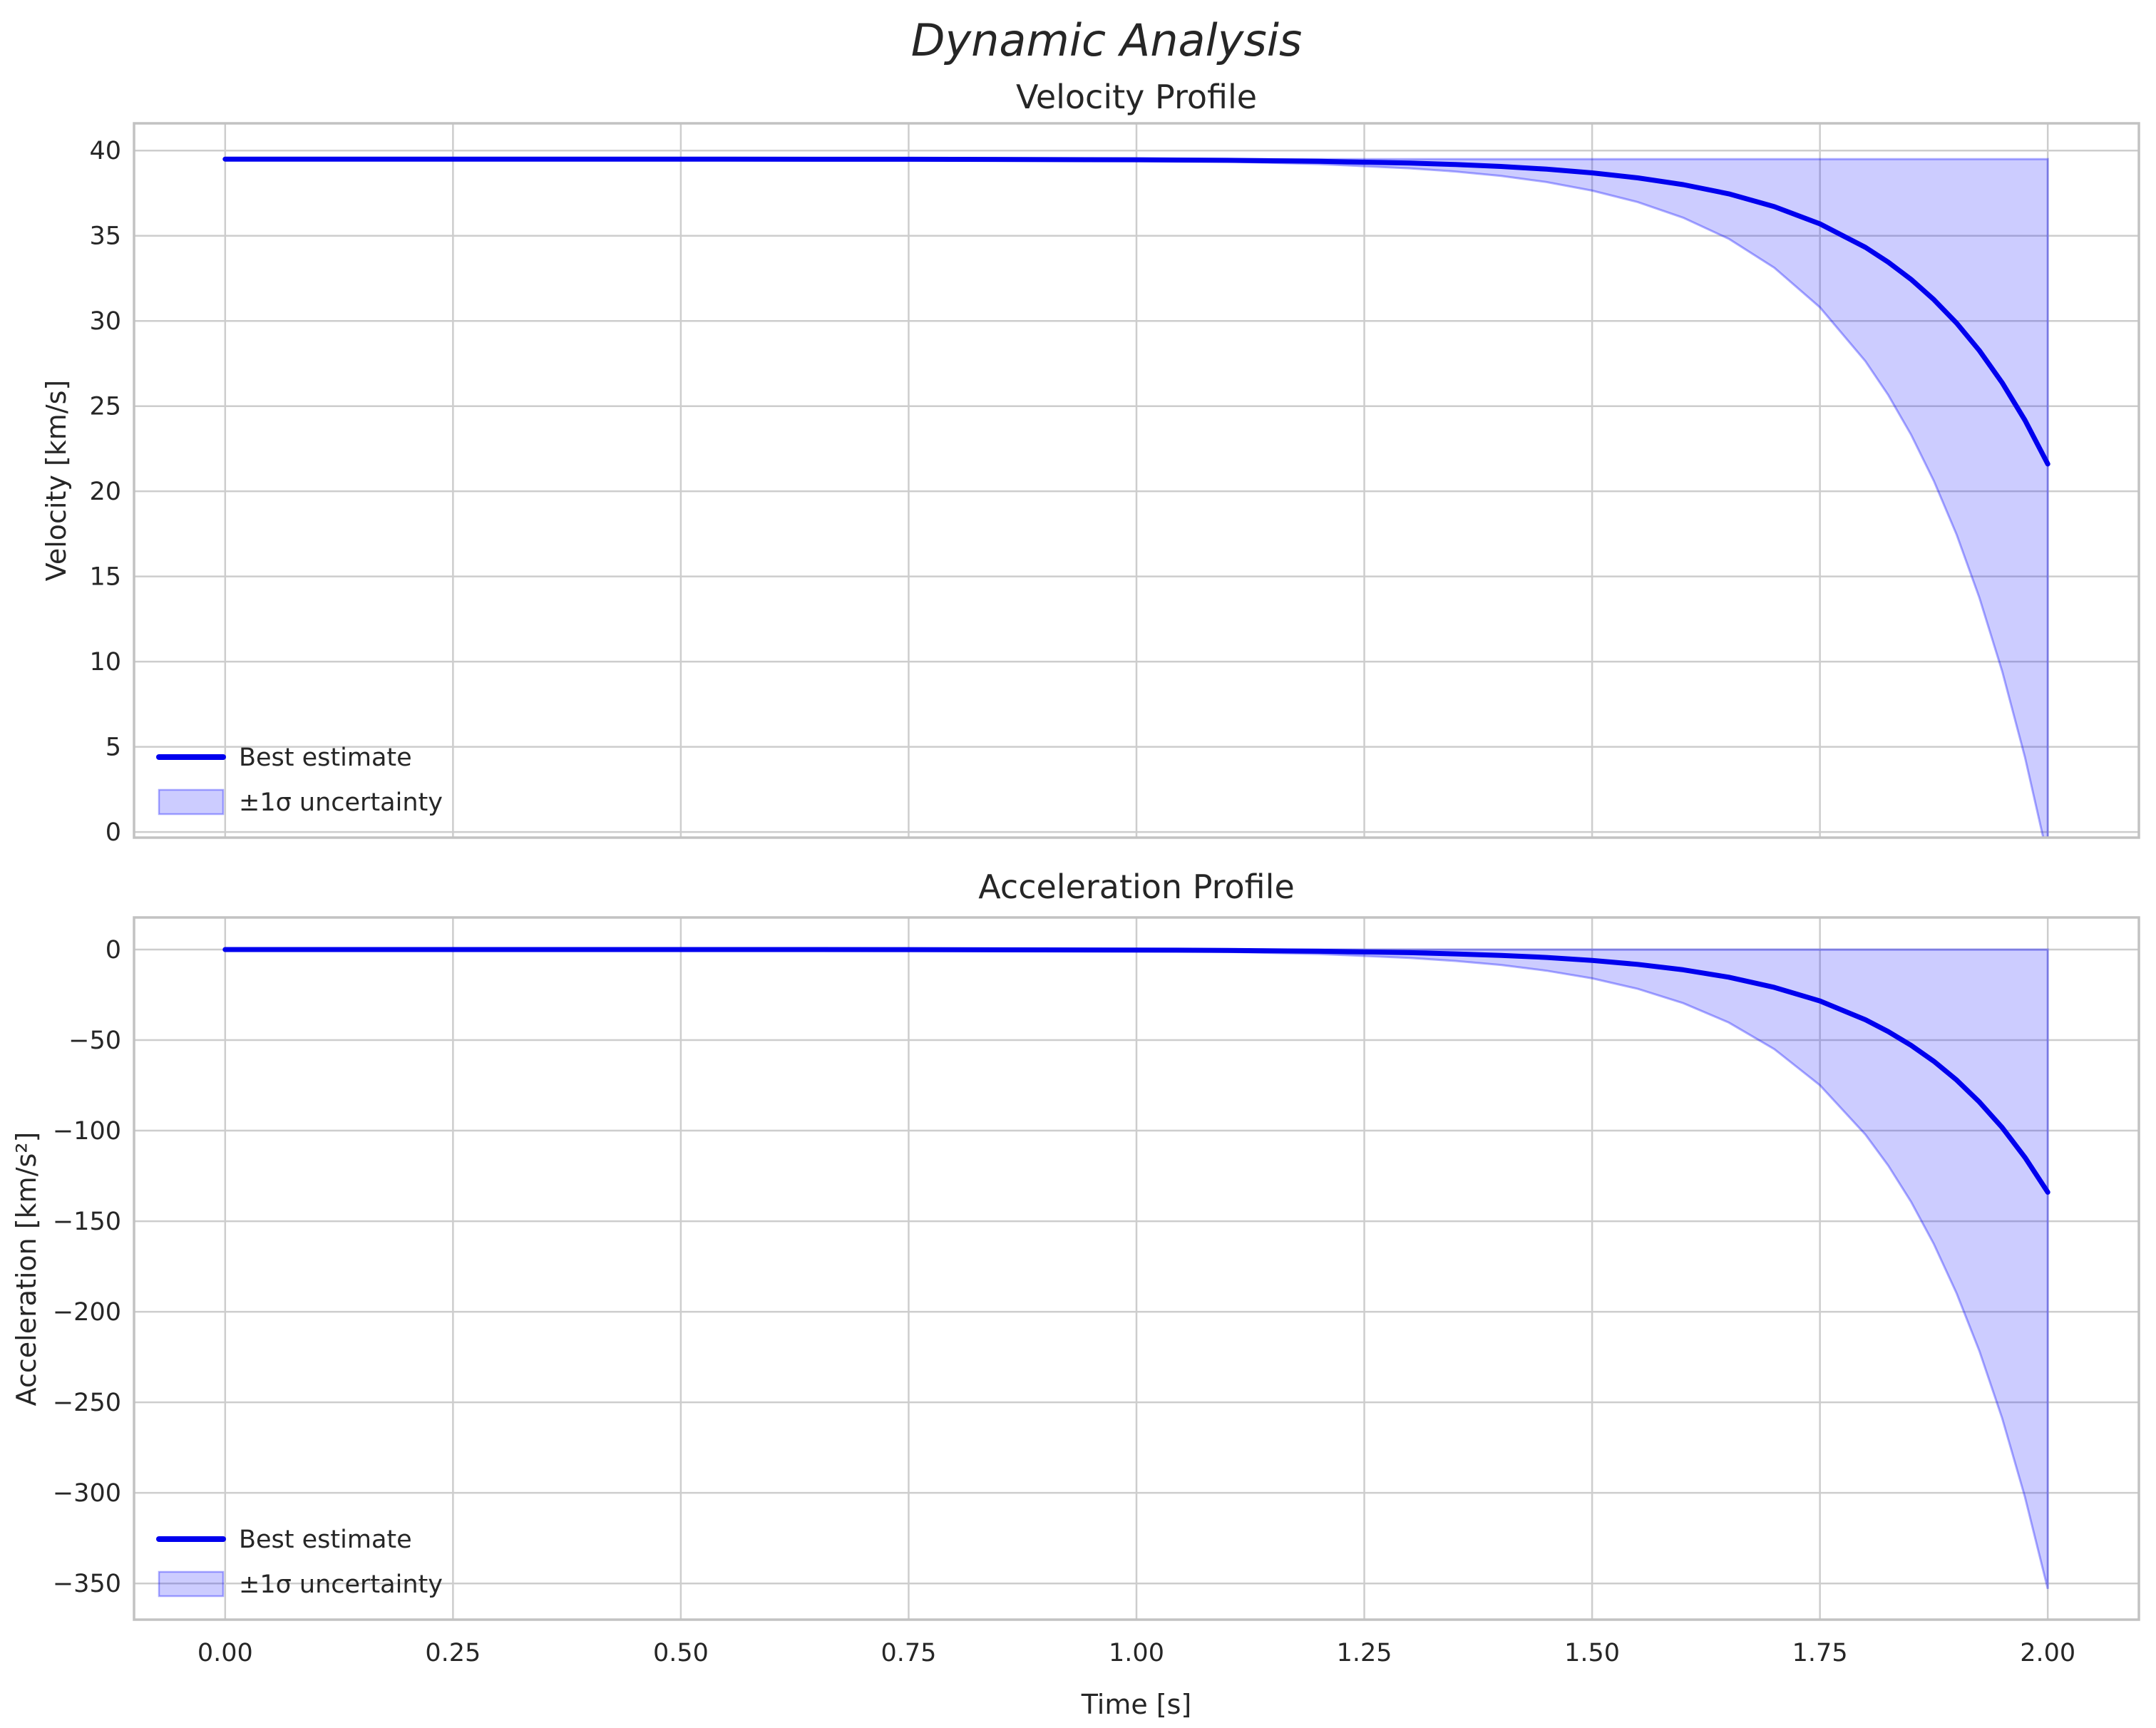 This screenshot has width=2156, height=1728. Describe the element at coordinates (225, 1653) in the screenshot. I see `x-tick-label: 0.00` at that location.